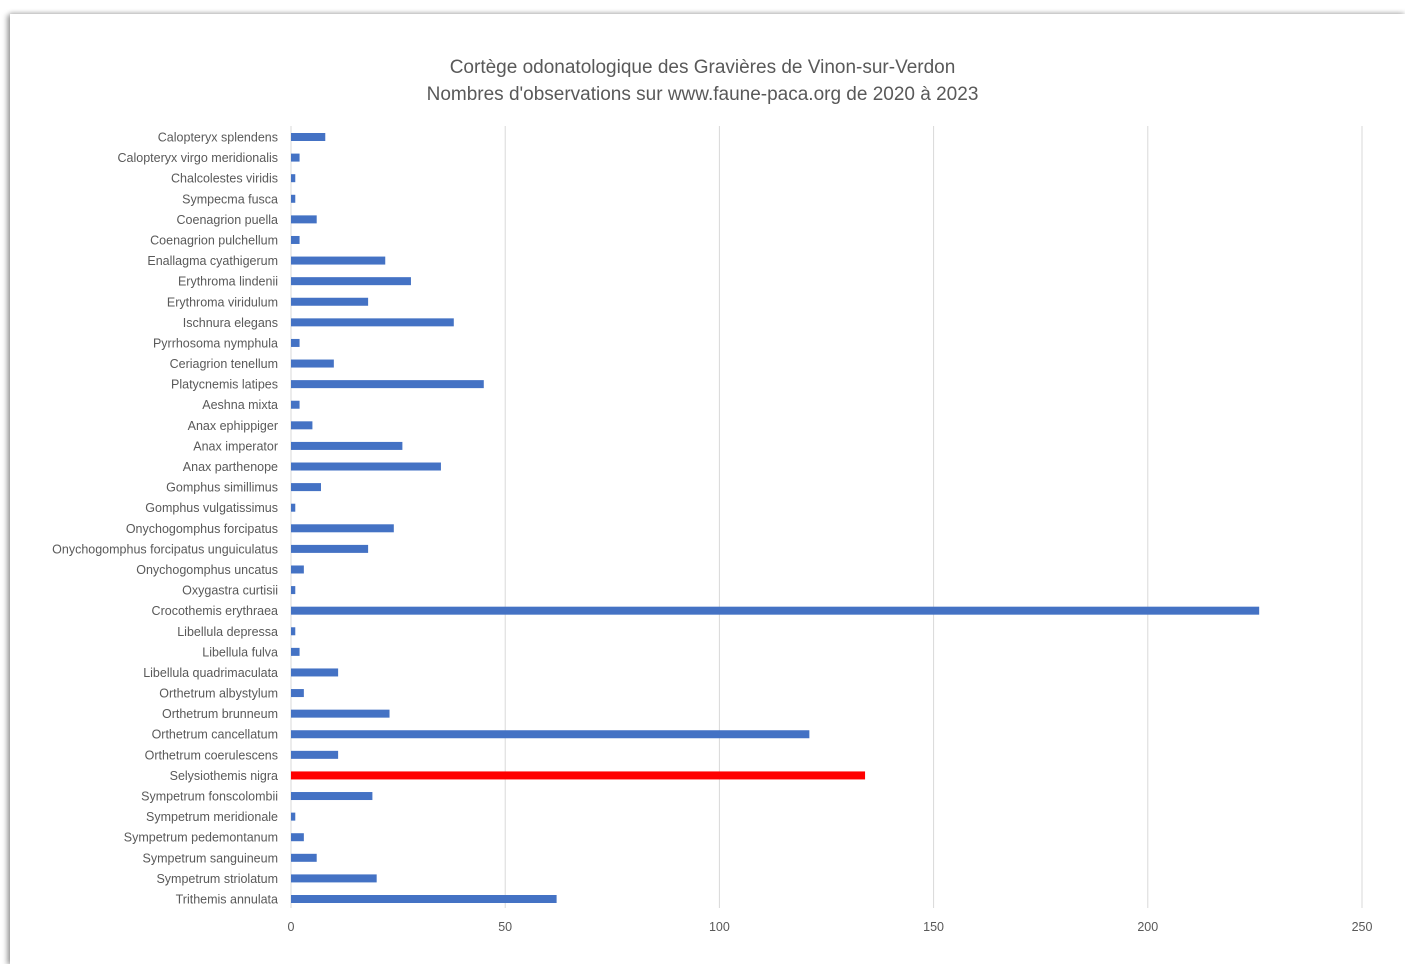 The width and height of the screenshot is (1405, 964). What do you see at coordinates (230, 199) in the screenshot?
I see `category-label: Sympecma fusca` at bounding box center [230, 199].